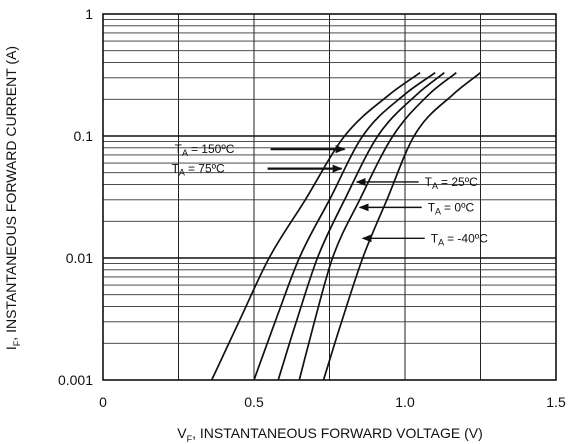 The width and height of the screenshot is (576, 444). What do you see at coordinates (75, 380) in the screenshot?
I see `y-tick-label: 0.001` at bounding box center [75, 380].